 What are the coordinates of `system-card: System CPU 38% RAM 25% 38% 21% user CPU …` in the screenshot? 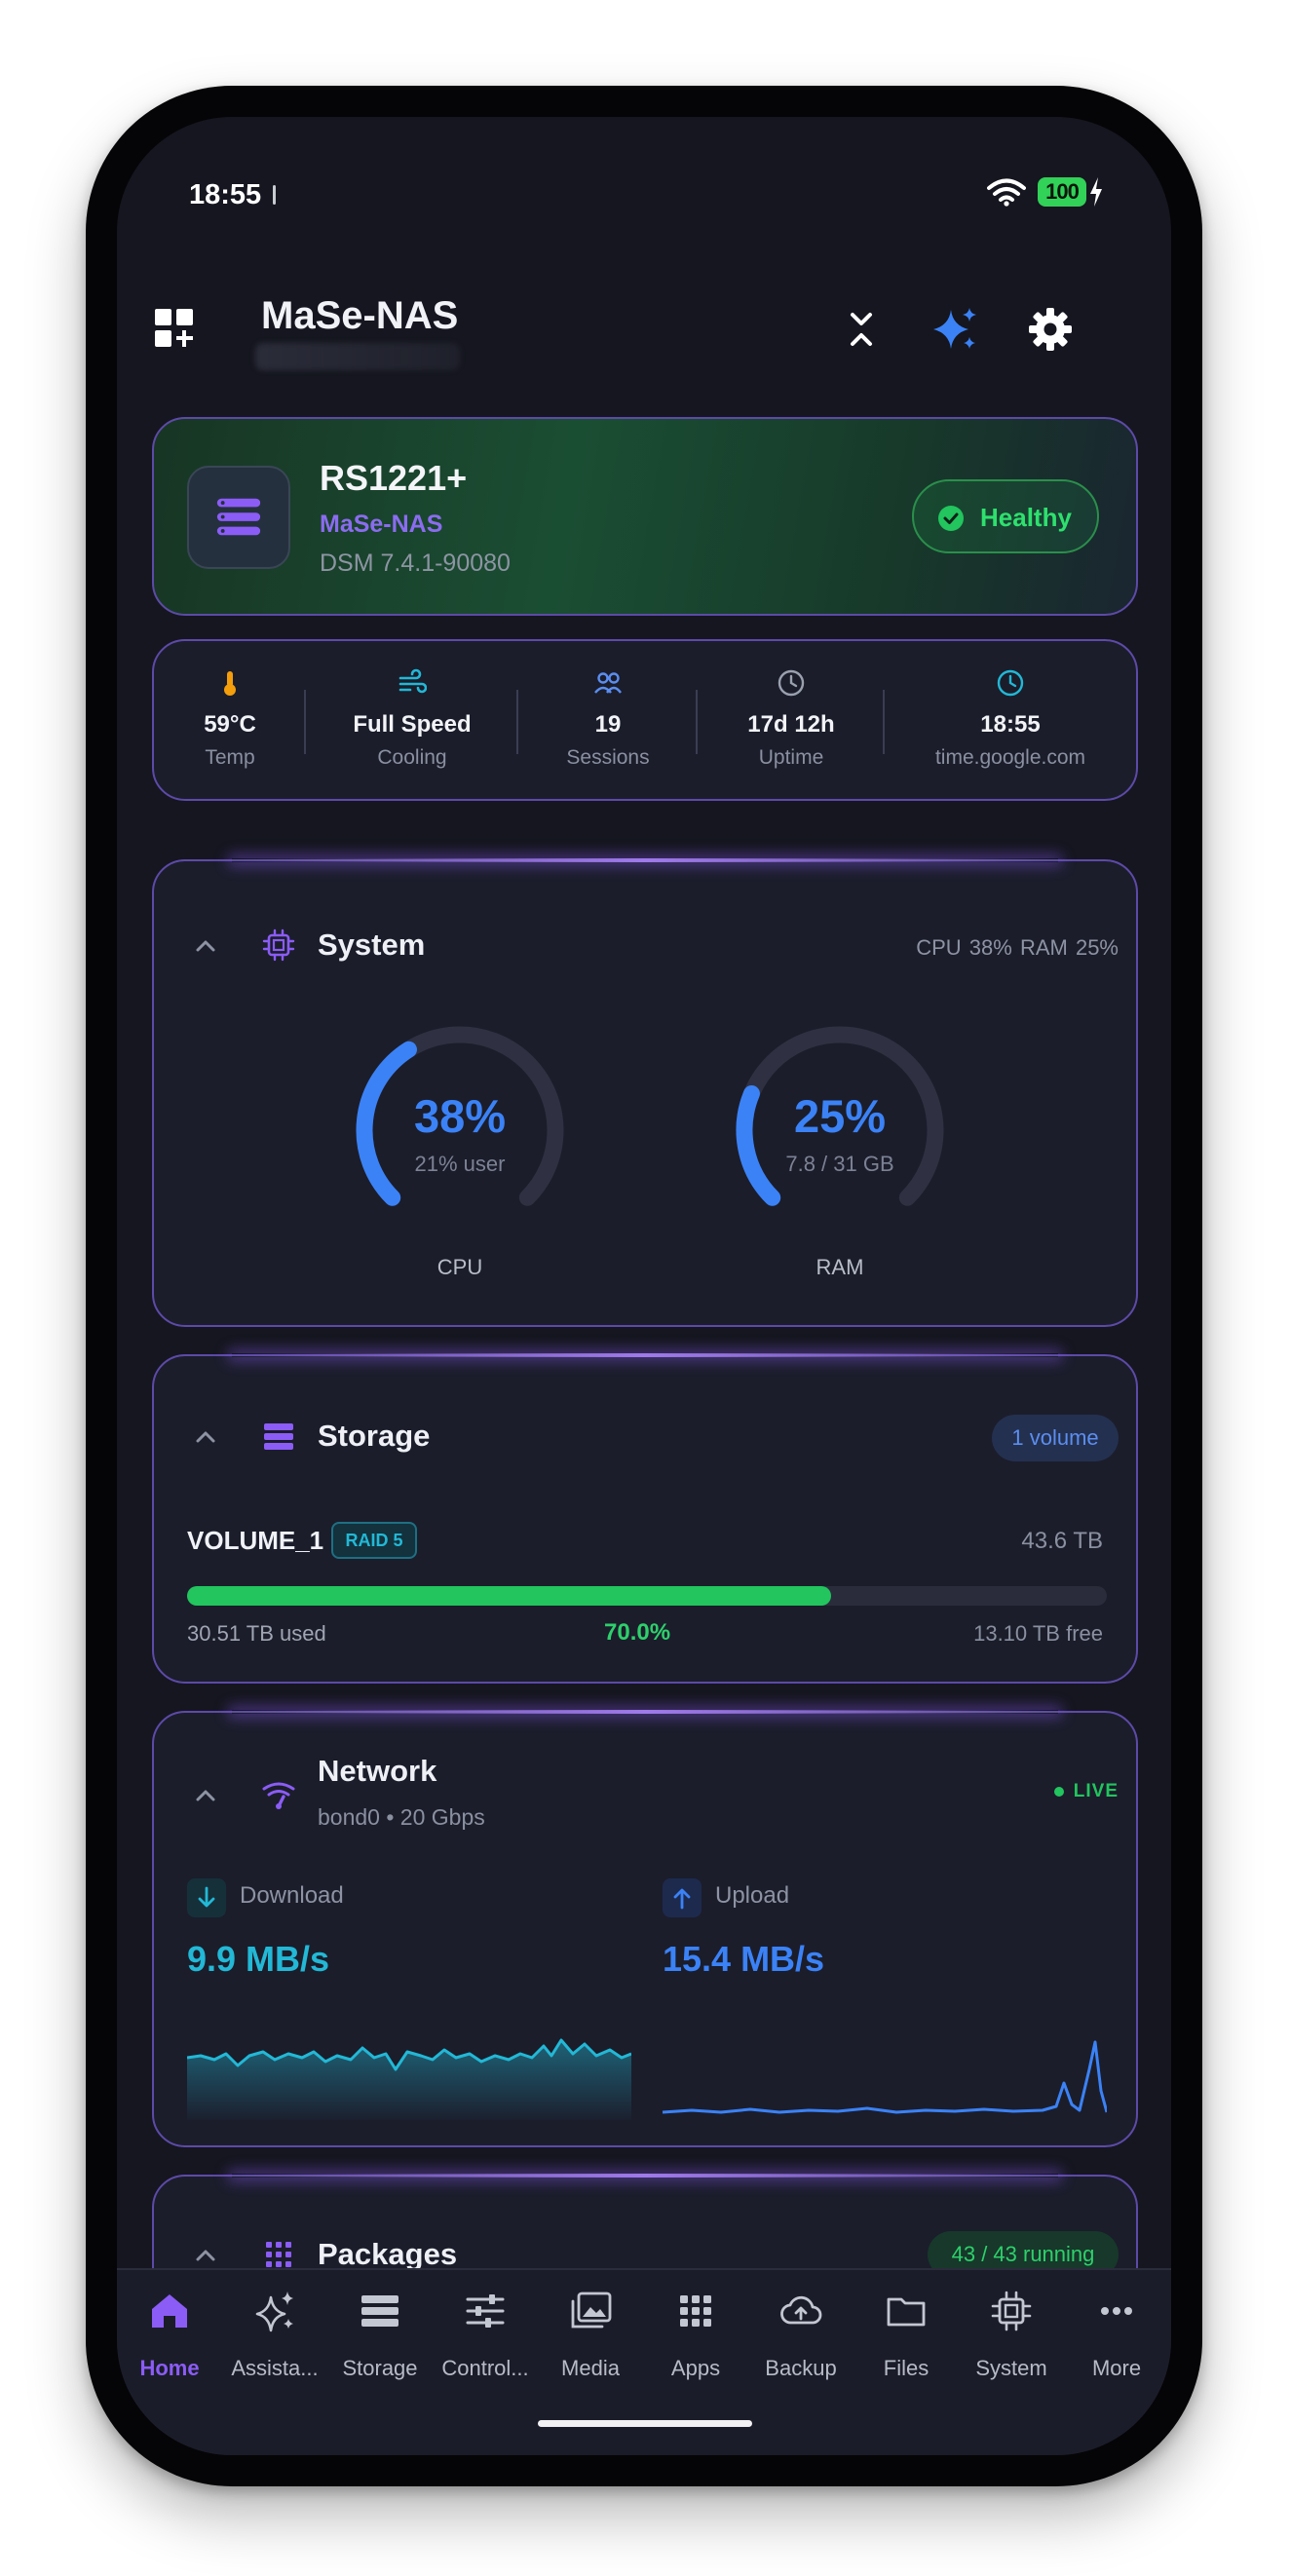 It's located at (645, 1092).